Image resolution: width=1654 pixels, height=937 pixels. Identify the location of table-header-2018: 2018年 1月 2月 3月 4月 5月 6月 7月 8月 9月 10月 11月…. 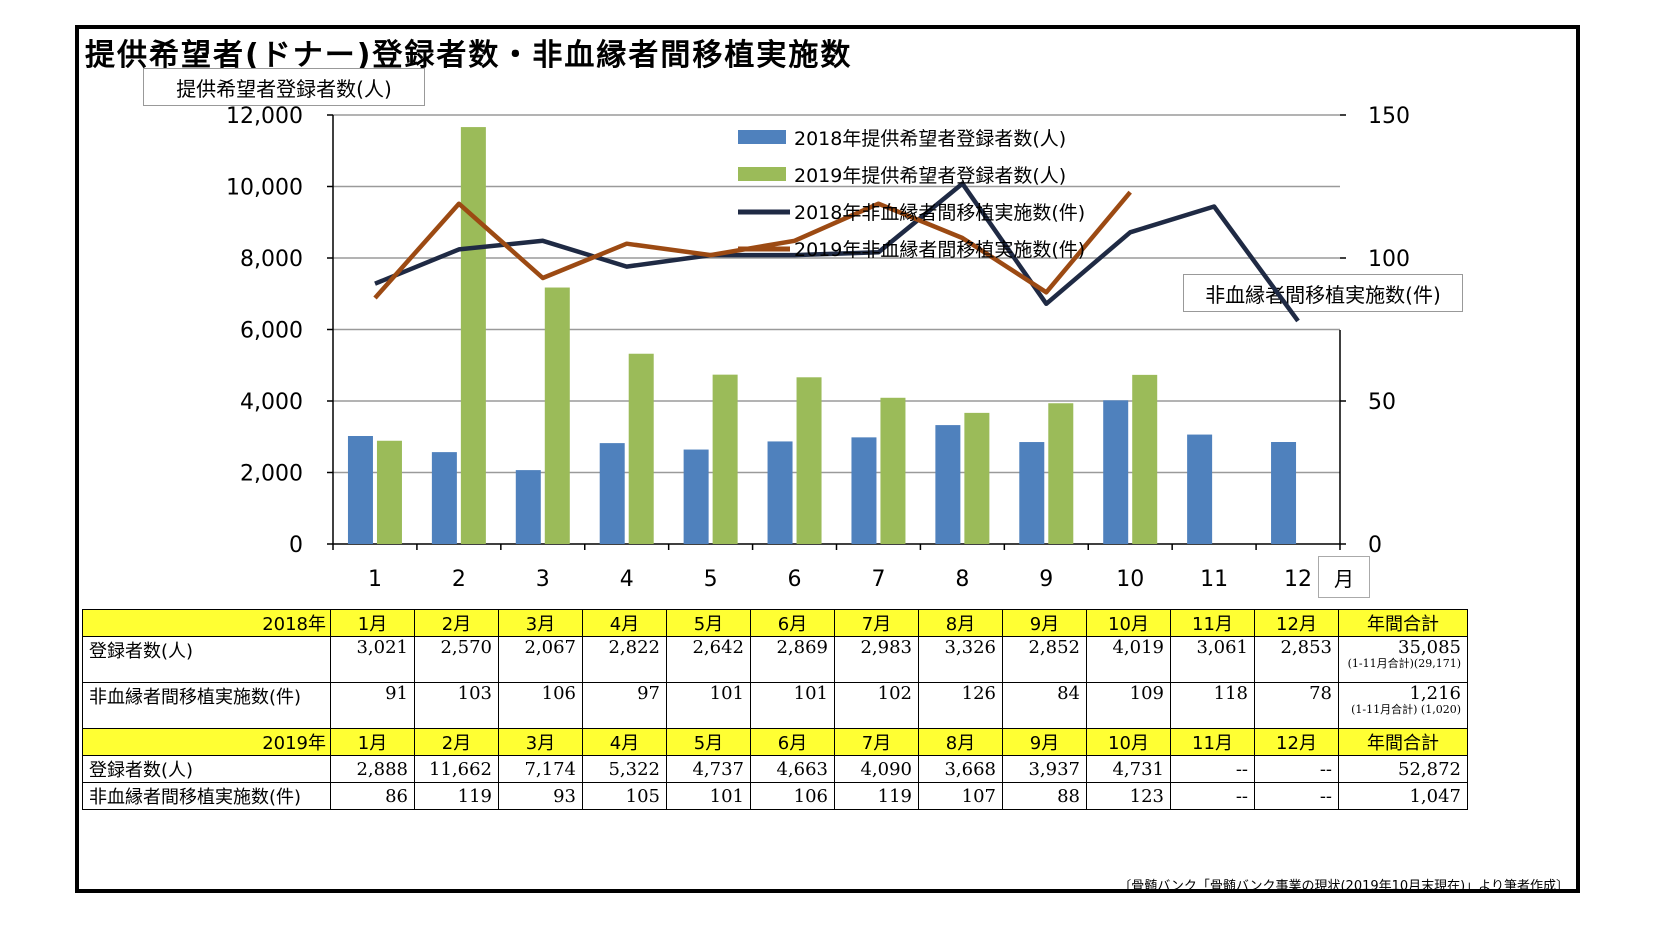
(775, 623).